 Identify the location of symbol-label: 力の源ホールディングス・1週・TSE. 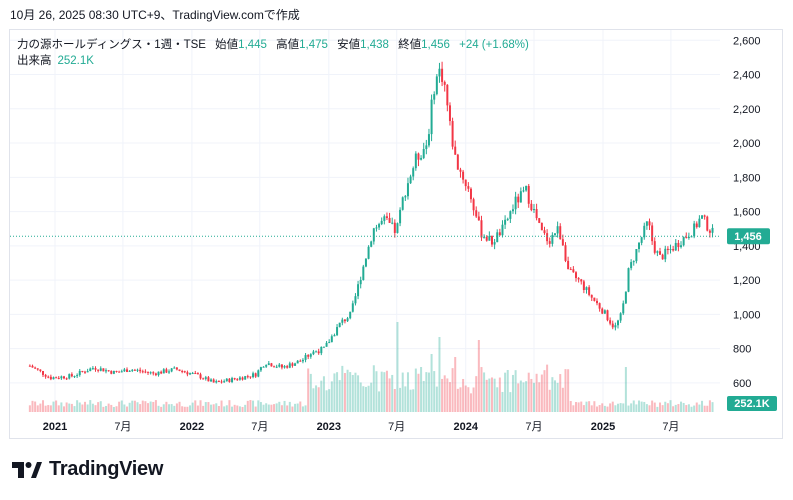
(111, 45).